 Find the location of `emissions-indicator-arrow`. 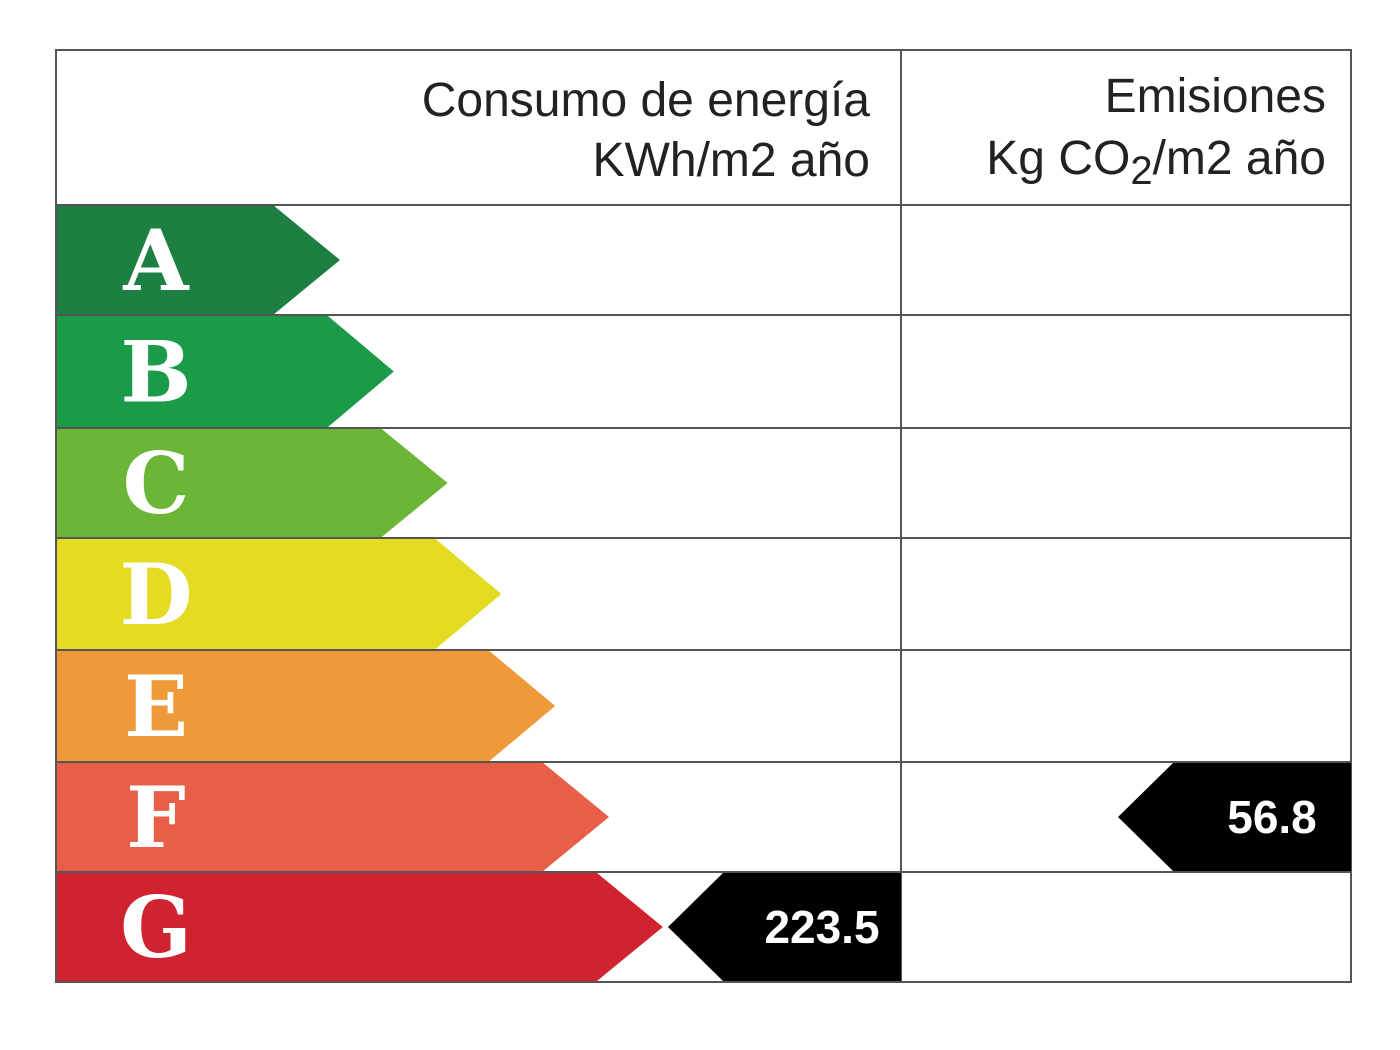

emissions-indicator-arrow is located at coordinates (1234, 817).